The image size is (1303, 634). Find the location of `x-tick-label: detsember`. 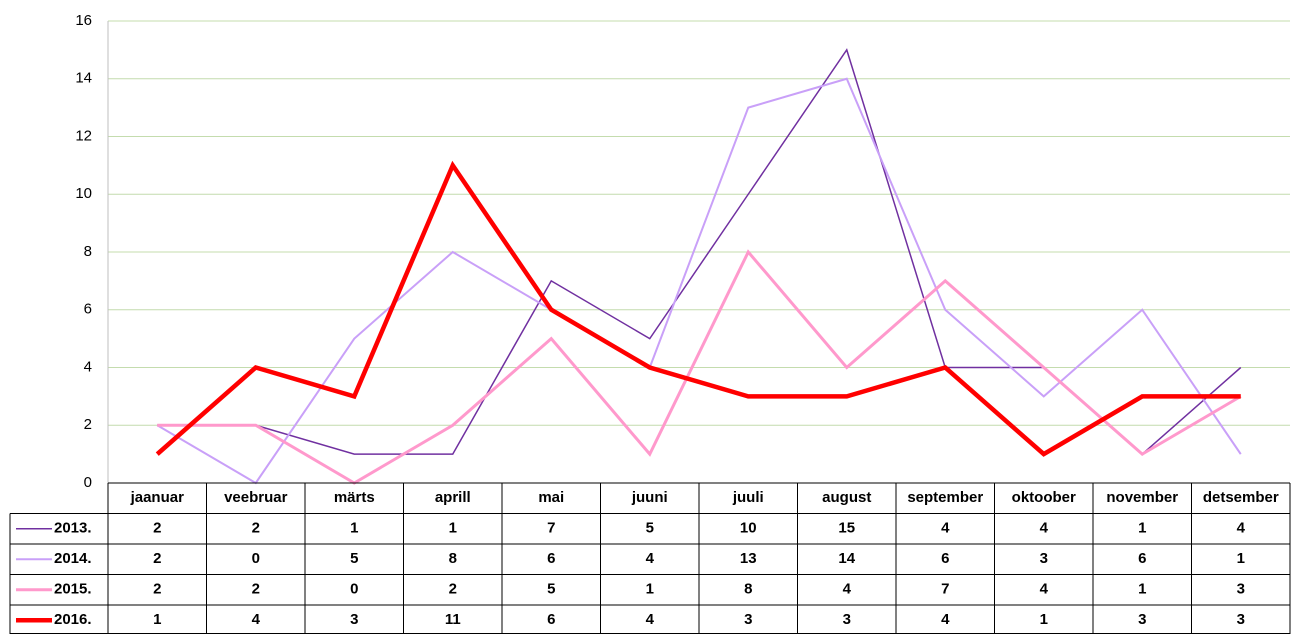

x-tick-label: detsember is located at coordinates (1241, 497).